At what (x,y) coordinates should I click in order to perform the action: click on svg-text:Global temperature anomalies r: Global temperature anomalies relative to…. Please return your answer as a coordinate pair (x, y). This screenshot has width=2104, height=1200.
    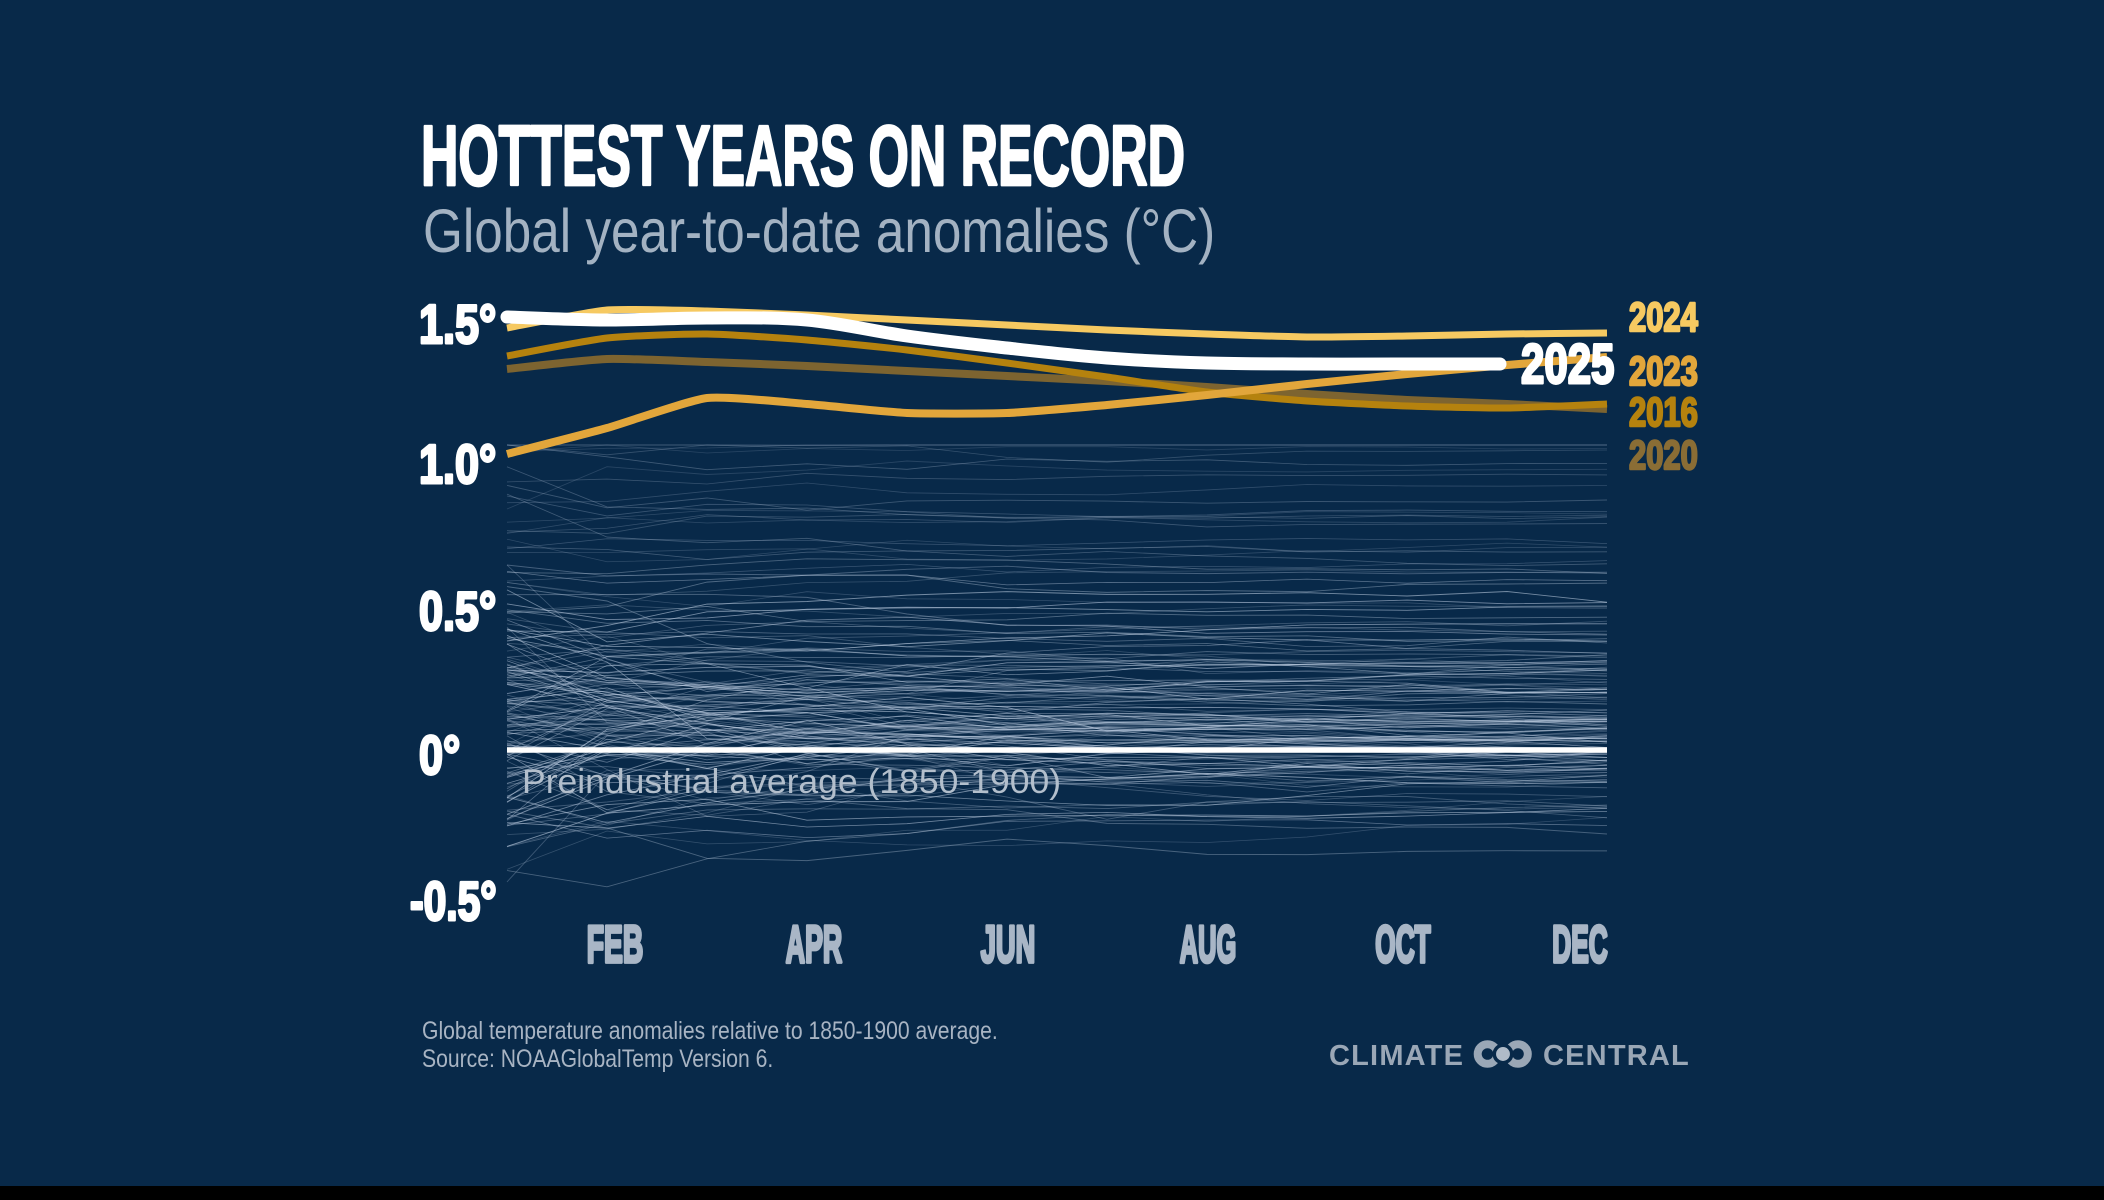
    Looking at the image, I should click on (710, 1030).